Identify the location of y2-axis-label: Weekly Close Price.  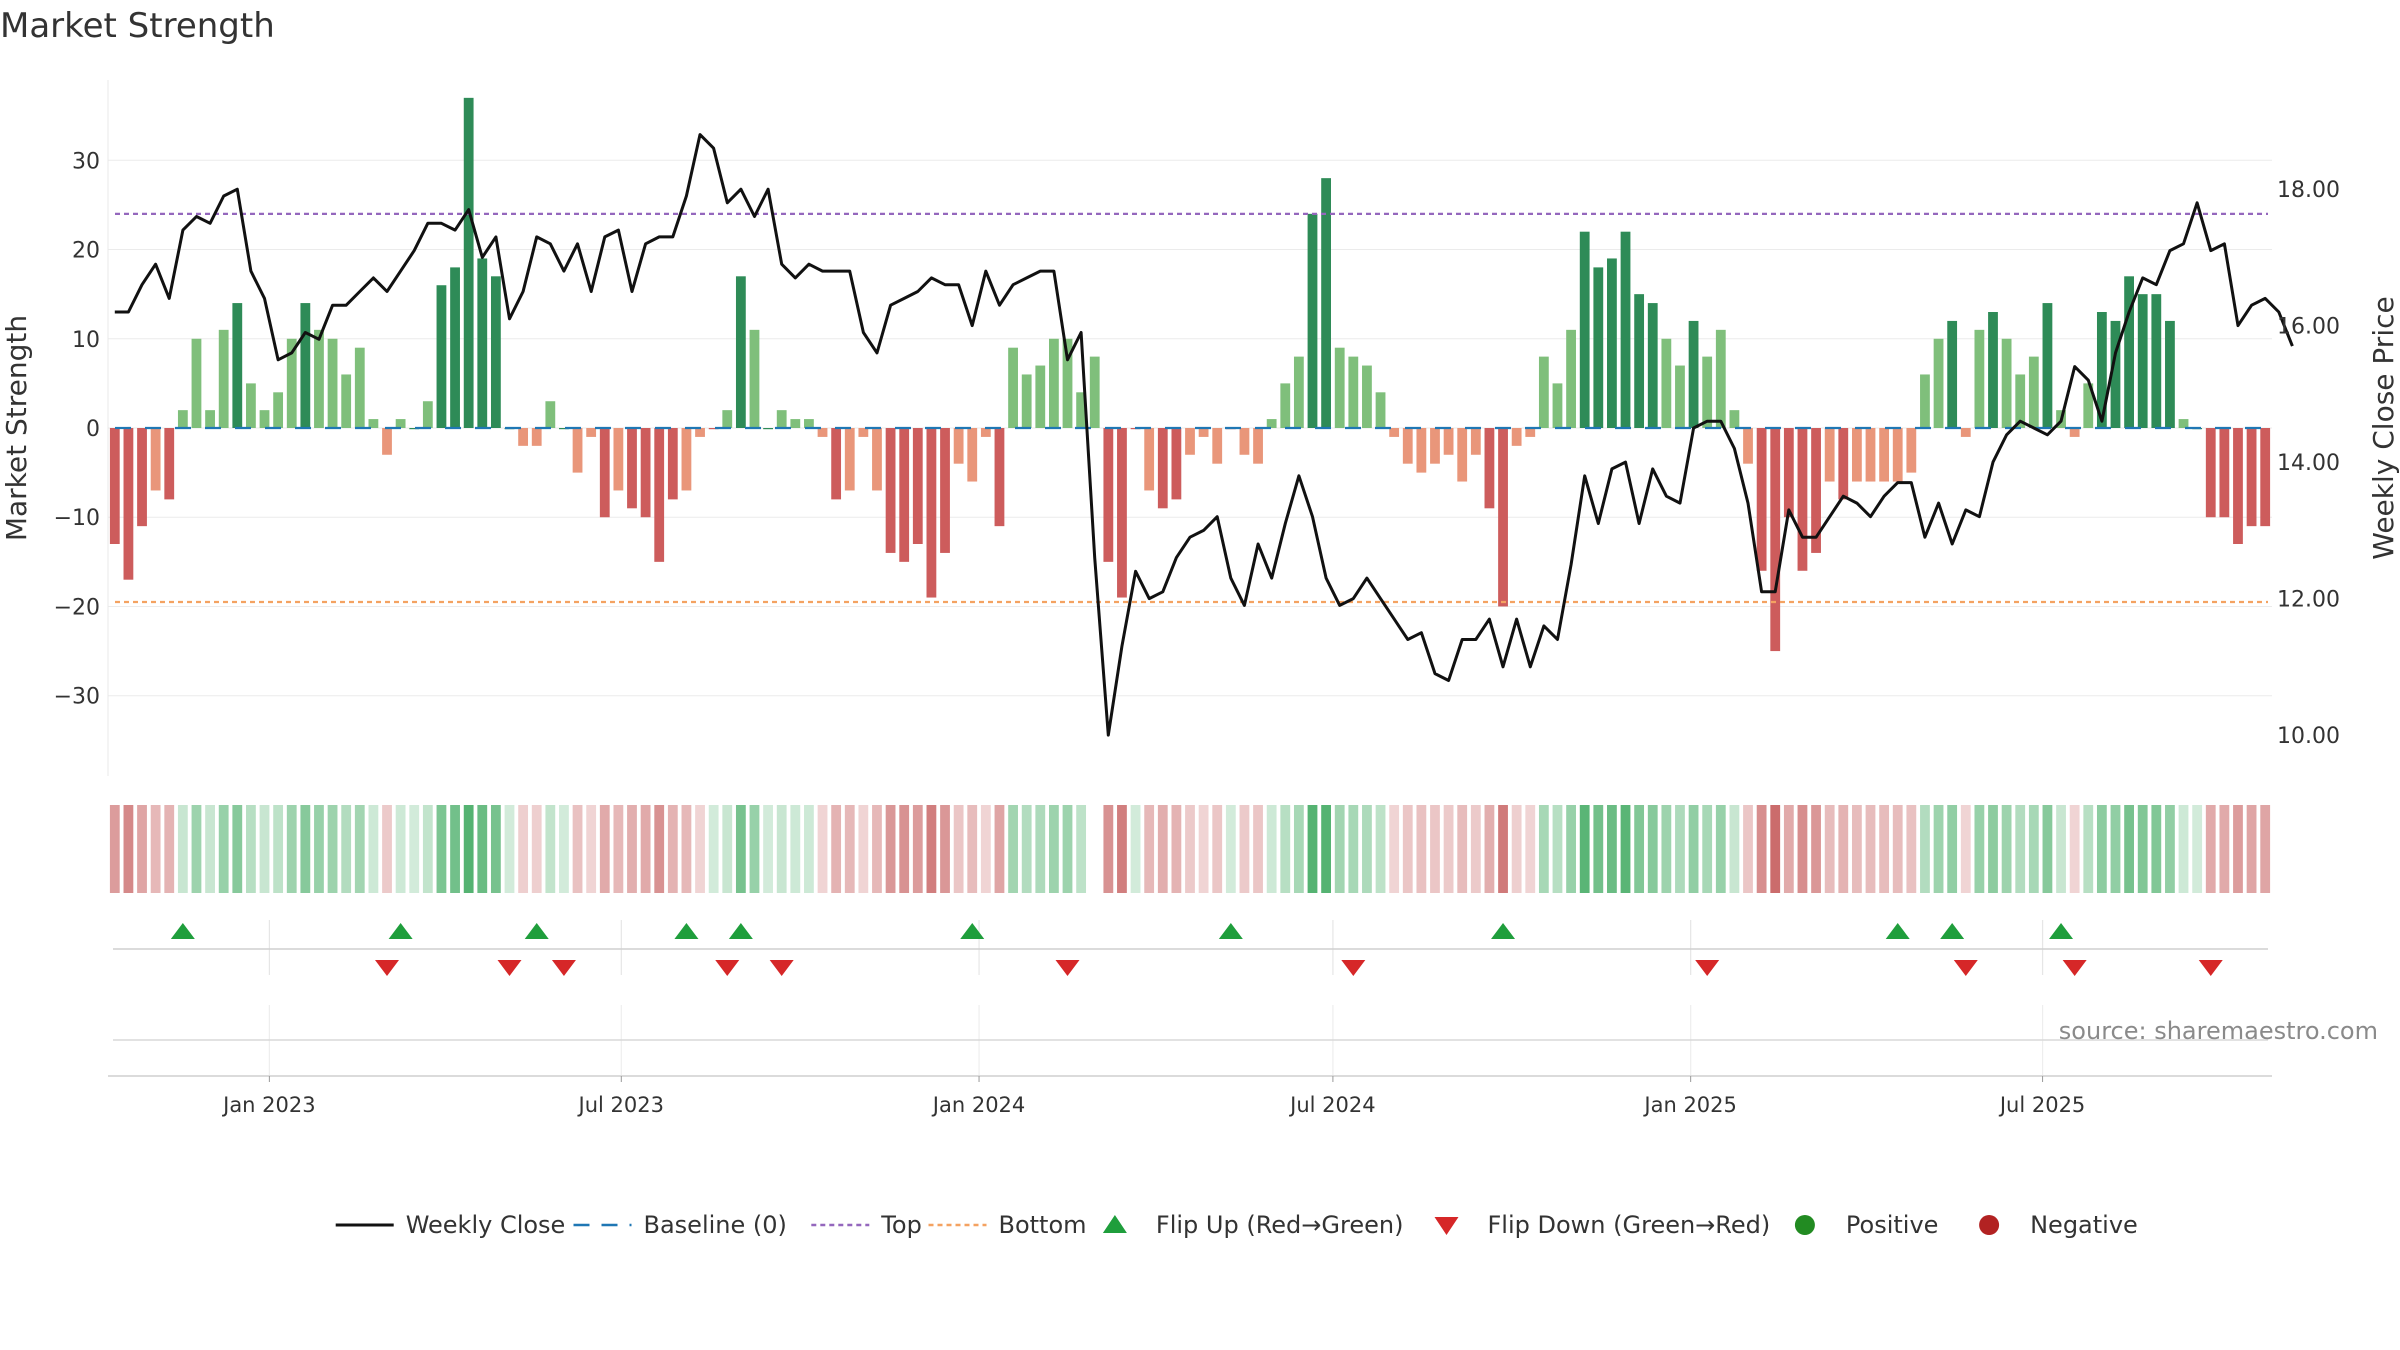
(2383, 427).